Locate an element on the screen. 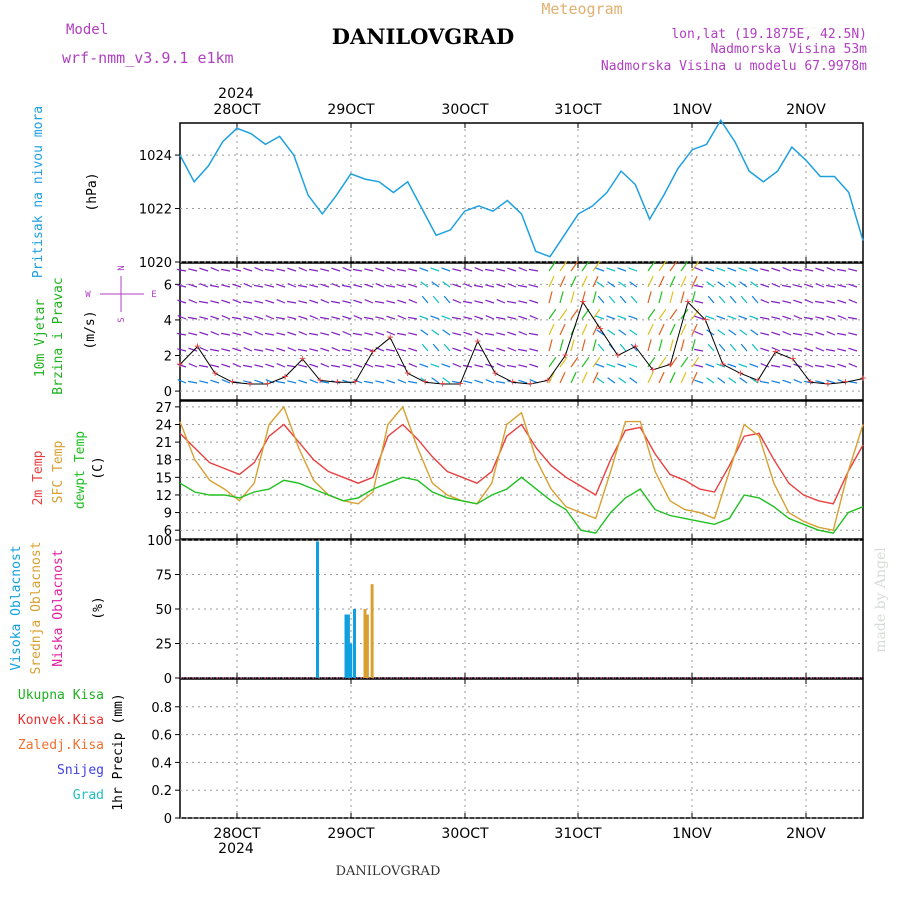  ytick-label-temperature-5: 21 is located at coordinates (163, 443).